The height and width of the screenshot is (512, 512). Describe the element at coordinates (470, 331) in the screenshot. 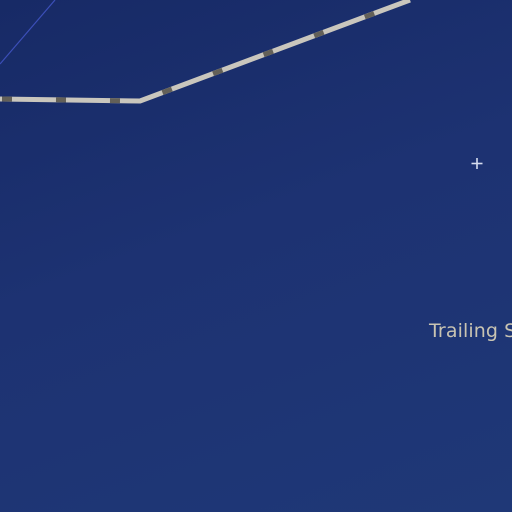

I see `trailing-place-label: Trailing S` at that location.